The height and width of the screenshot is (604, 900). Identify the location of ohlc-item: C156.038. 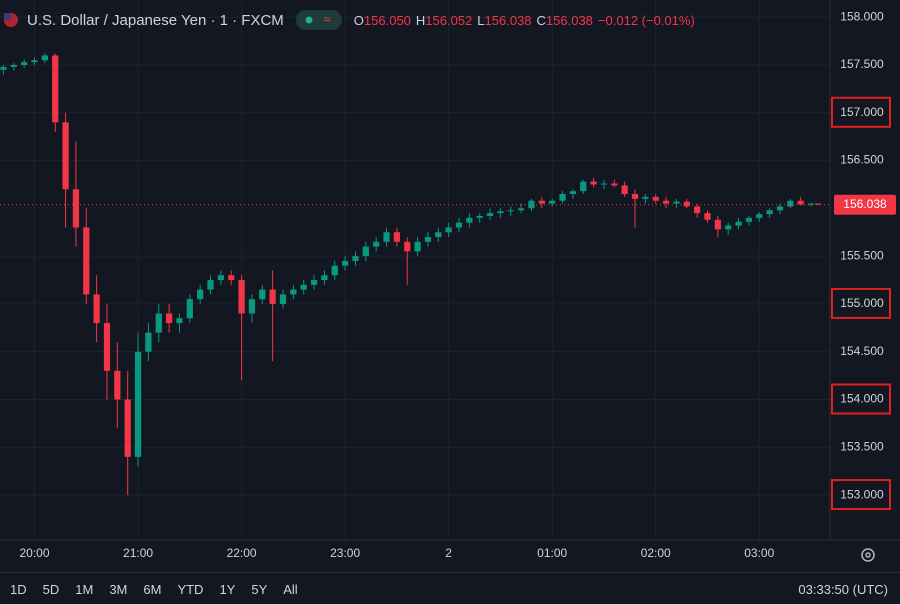
(565, 20).